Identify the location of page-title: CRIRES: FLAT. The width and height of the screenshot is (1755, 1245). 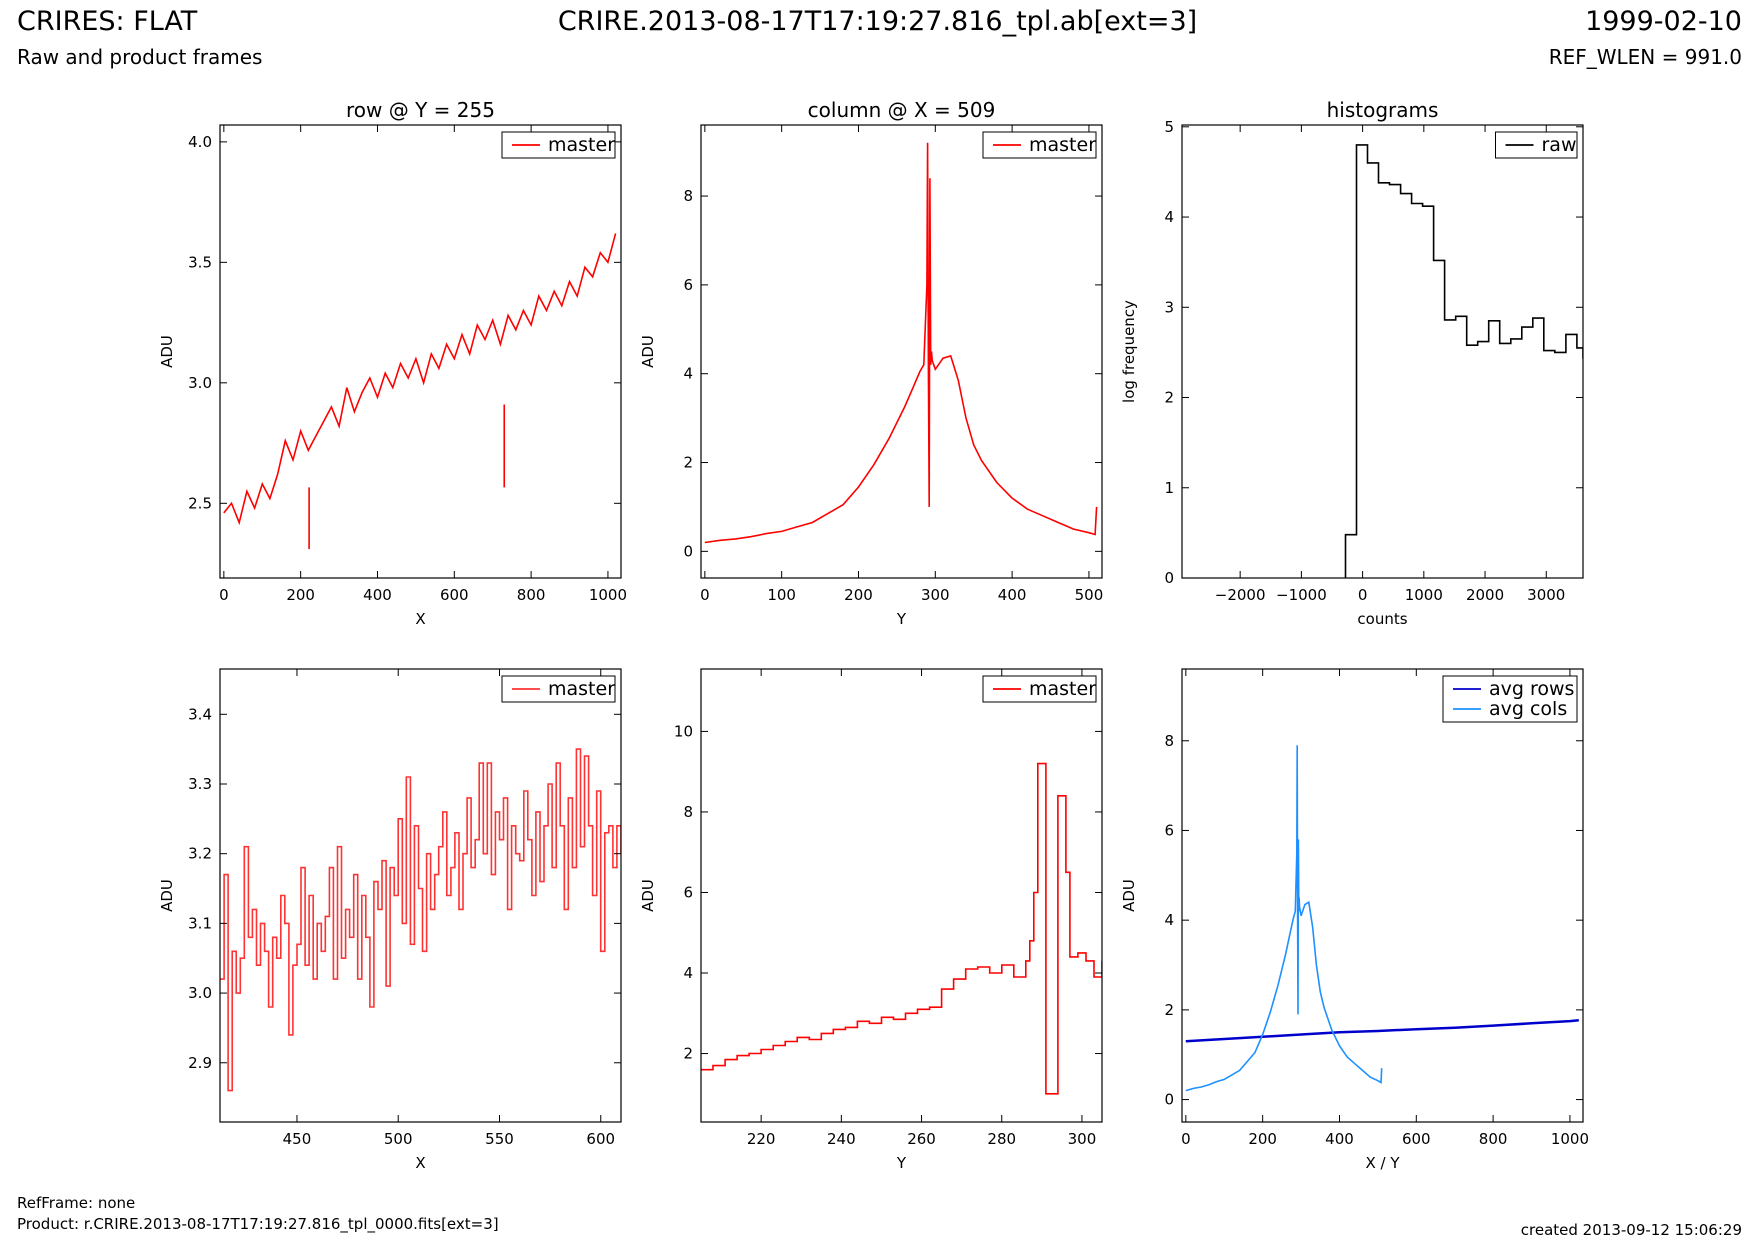
(107, 21).